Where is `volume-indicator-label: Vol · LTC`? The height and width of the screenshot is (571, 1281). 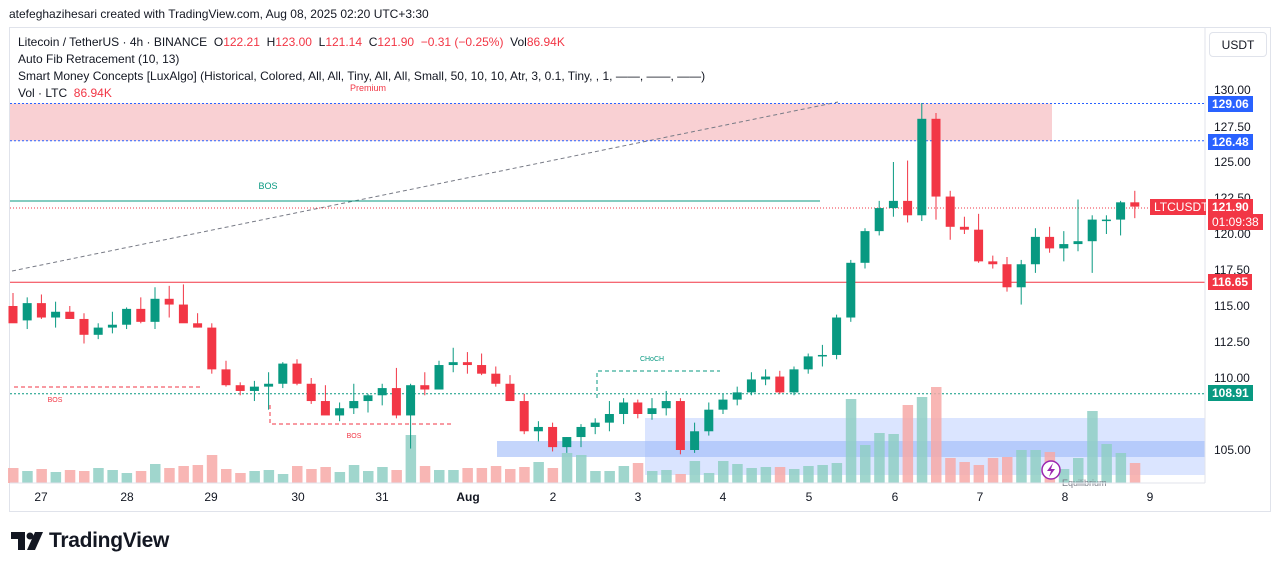 volume-indicator-label: Vol · LTC is located at coordinates (43, 93).